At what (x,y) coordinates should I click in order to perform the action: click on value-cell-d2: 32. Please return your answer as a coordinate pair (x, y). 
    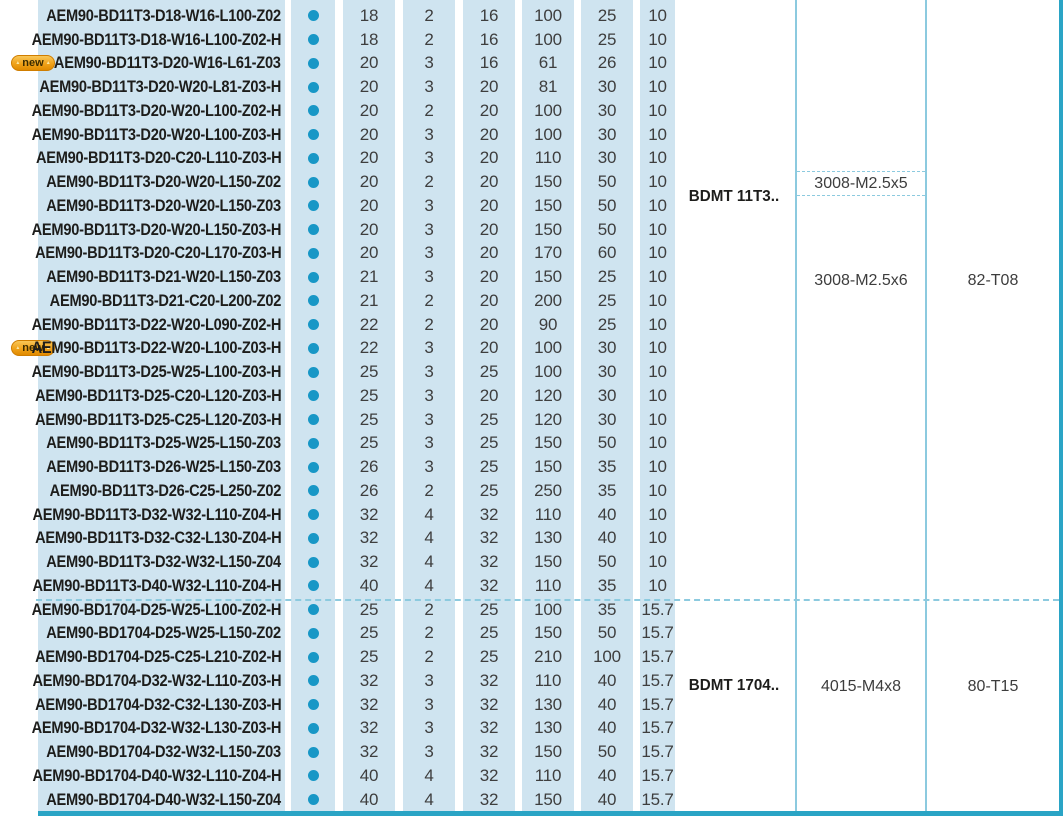
    Looking at the image, I should click on (489, 799).